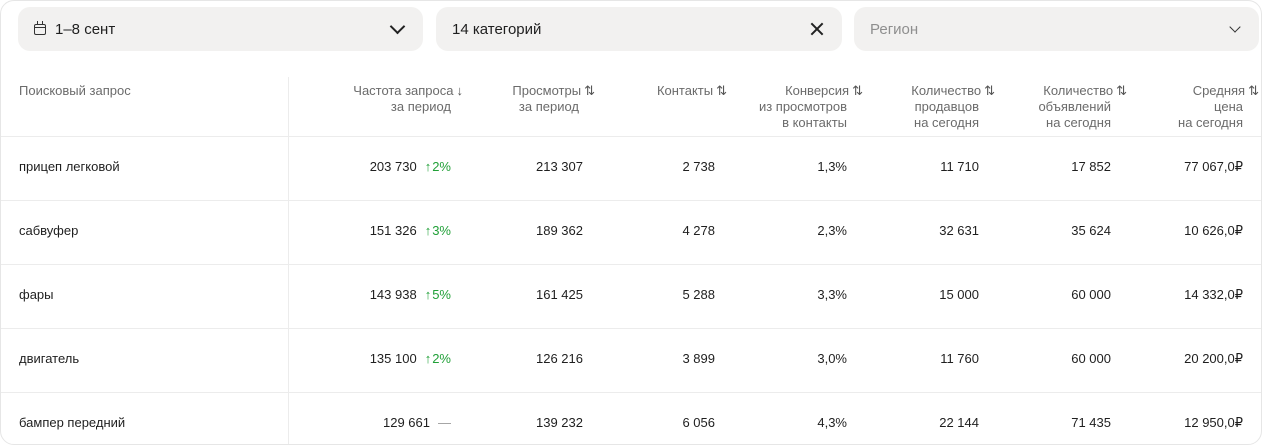 The width and height of the screenshot is (1262, 445). What do you see at coordinates (832, 294) in the screenshot?
I see `conv-cell: 3,3%` at bounding box center [832, 294].